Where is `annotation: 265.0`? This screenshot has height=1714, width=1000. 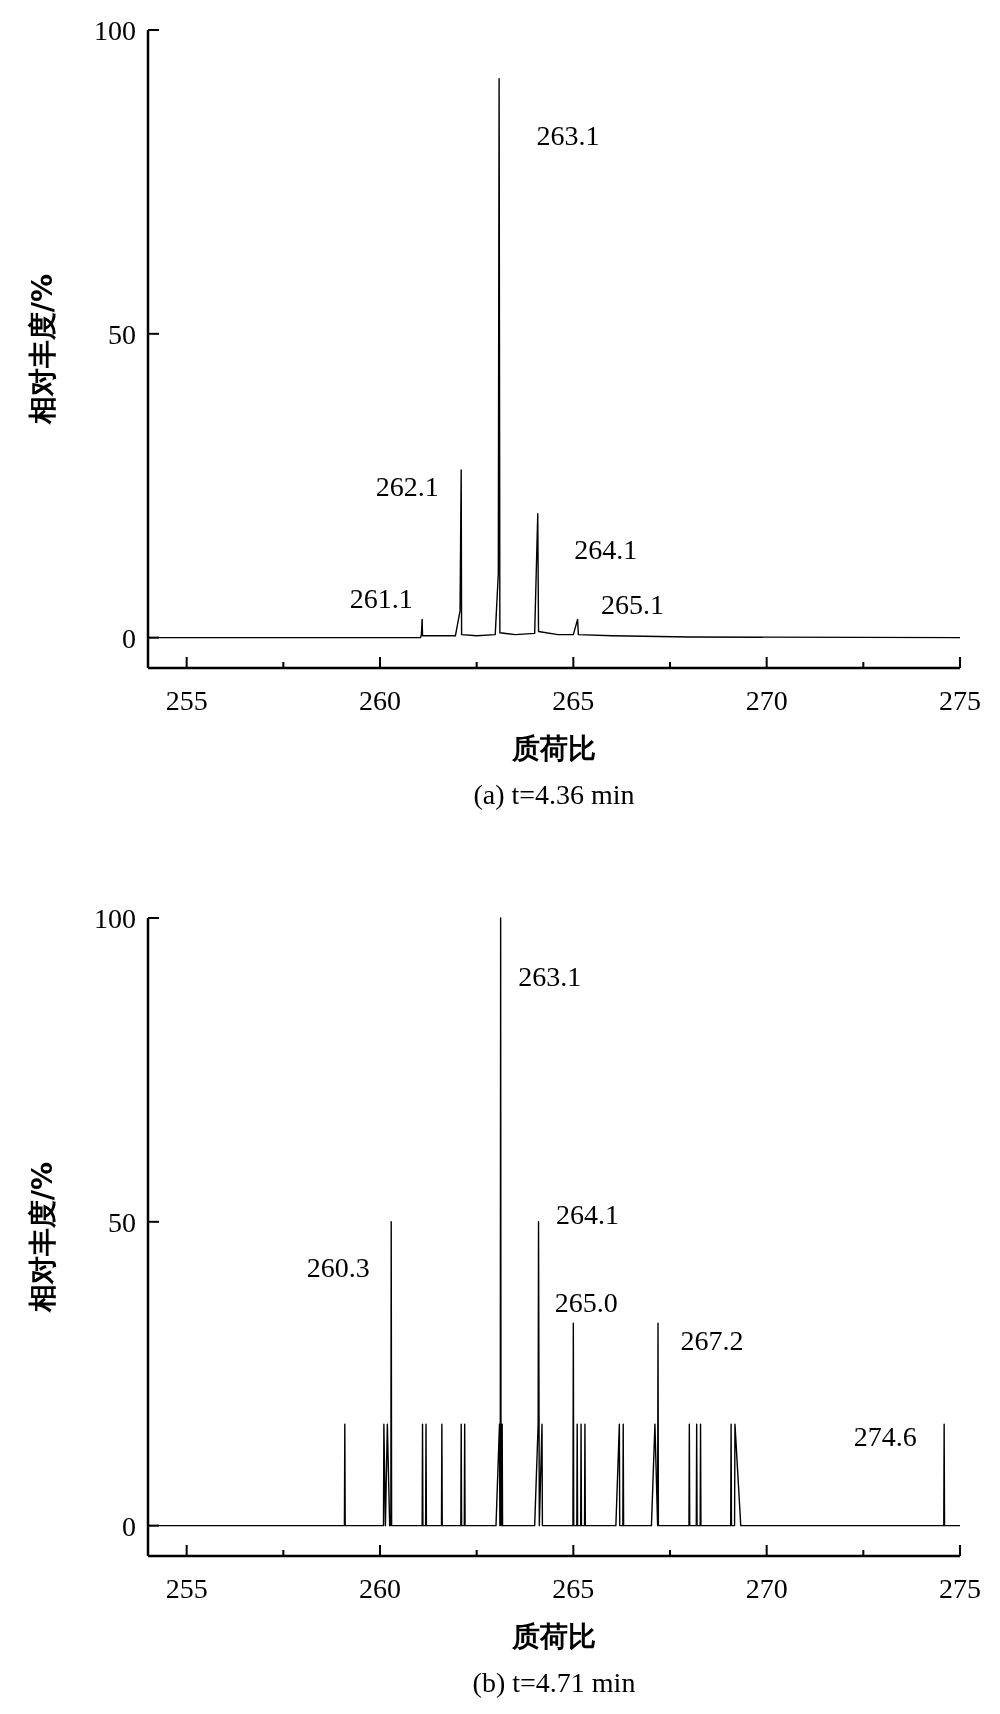 annotation: 265.0 is located at coordinates (586, 1303).